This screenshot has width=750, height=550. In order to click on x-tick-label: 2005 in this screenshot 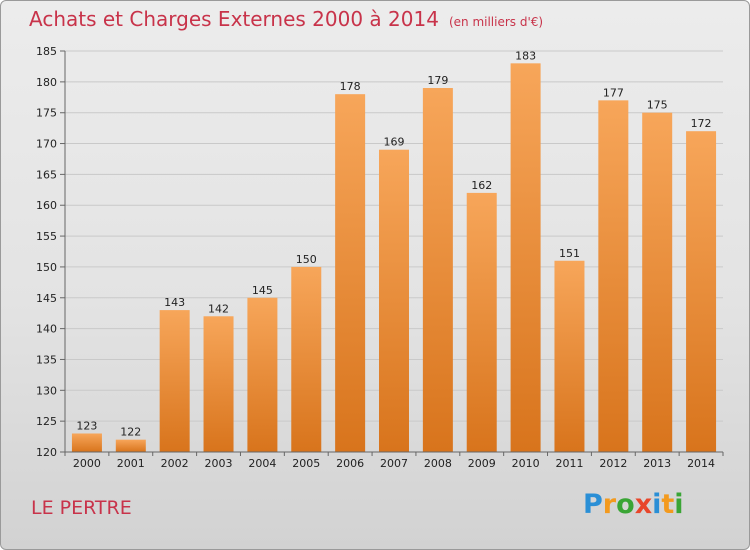, I will do `click(306, 463)`.